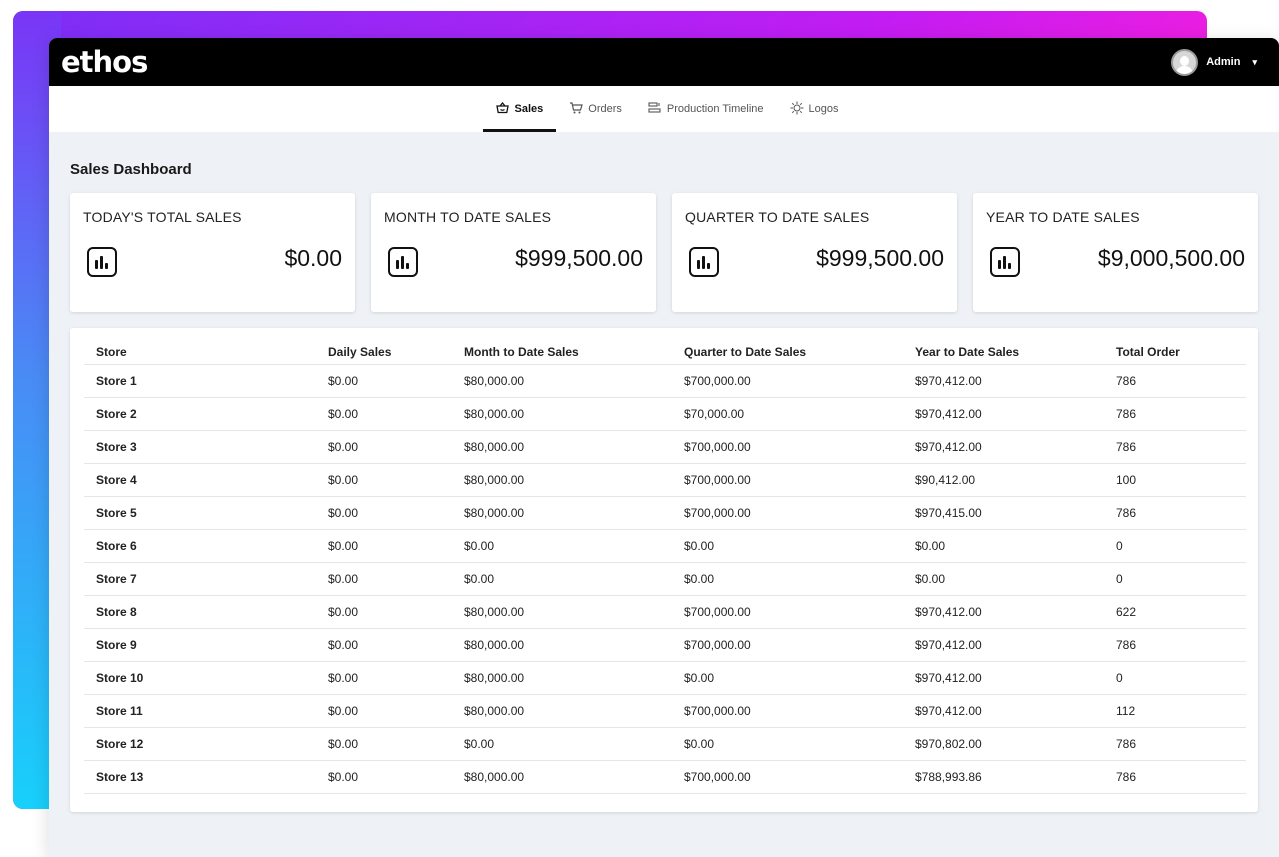  Describe the element at coordinates (200, 645) in the screenshot. I see `store-name-cell: Store 9` at that location.